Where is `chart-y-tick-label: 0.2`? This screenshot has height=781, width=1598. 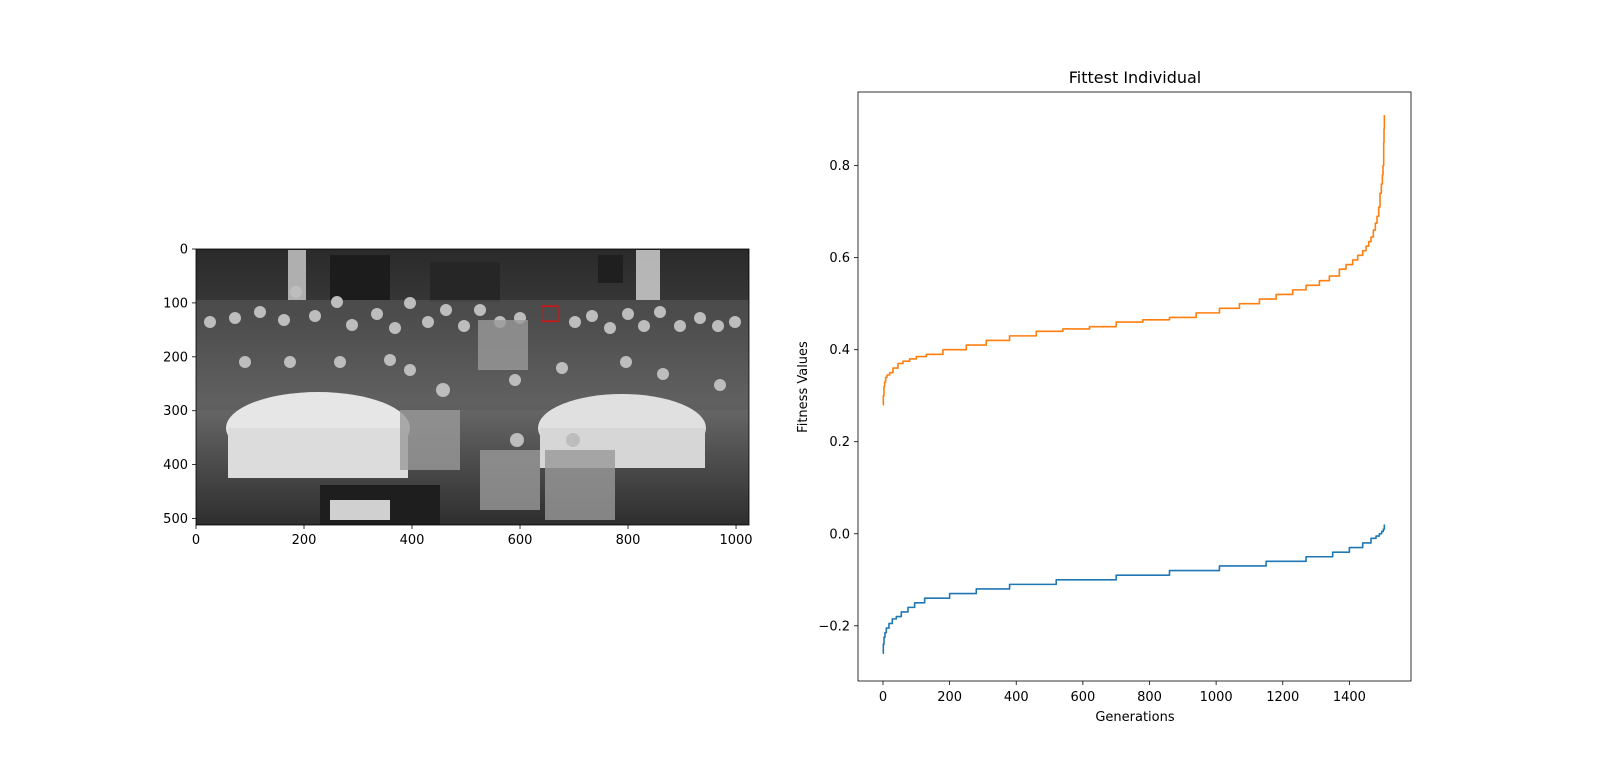
chart-y-tick-label: 0.2 is located at coordinates (839, 442).